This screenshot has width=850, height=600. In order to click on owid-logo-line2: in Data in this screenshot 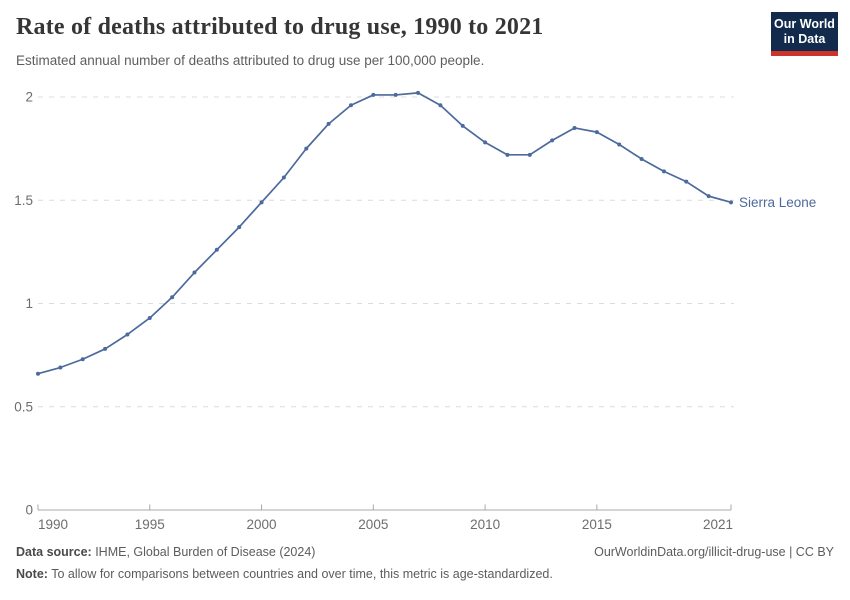, I will do `click(804, 39)`.